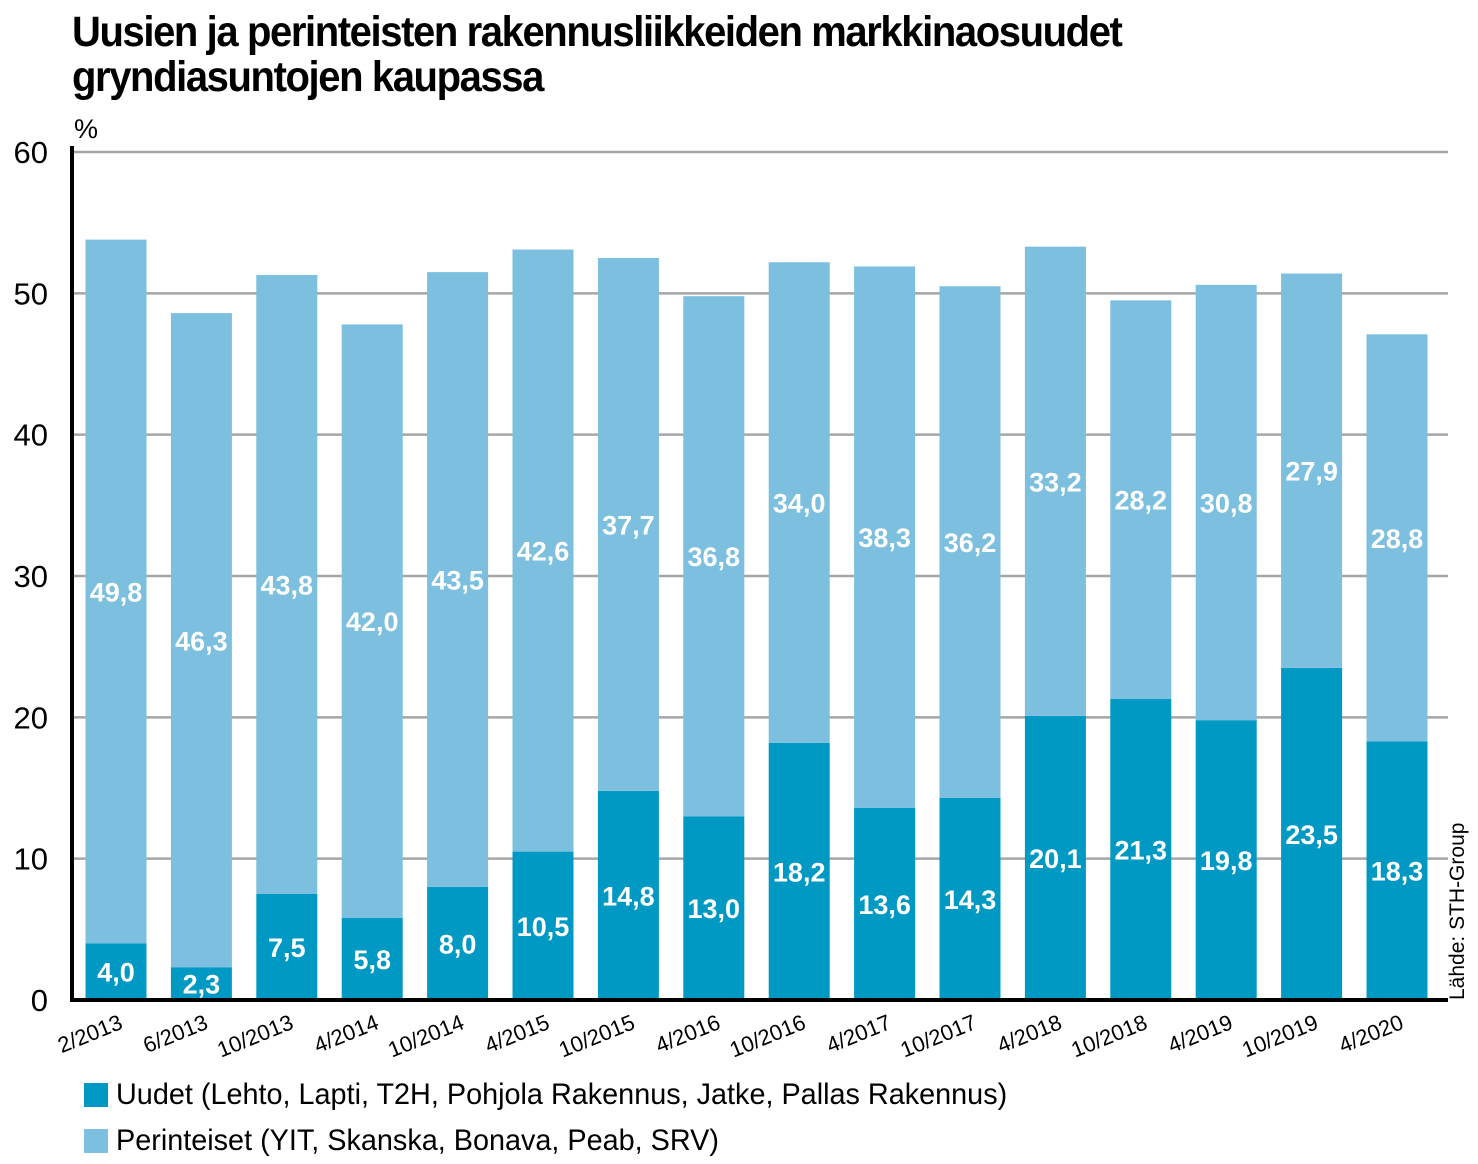  I want to click on bar-perinteiset-10-2016, so click(799, 502).